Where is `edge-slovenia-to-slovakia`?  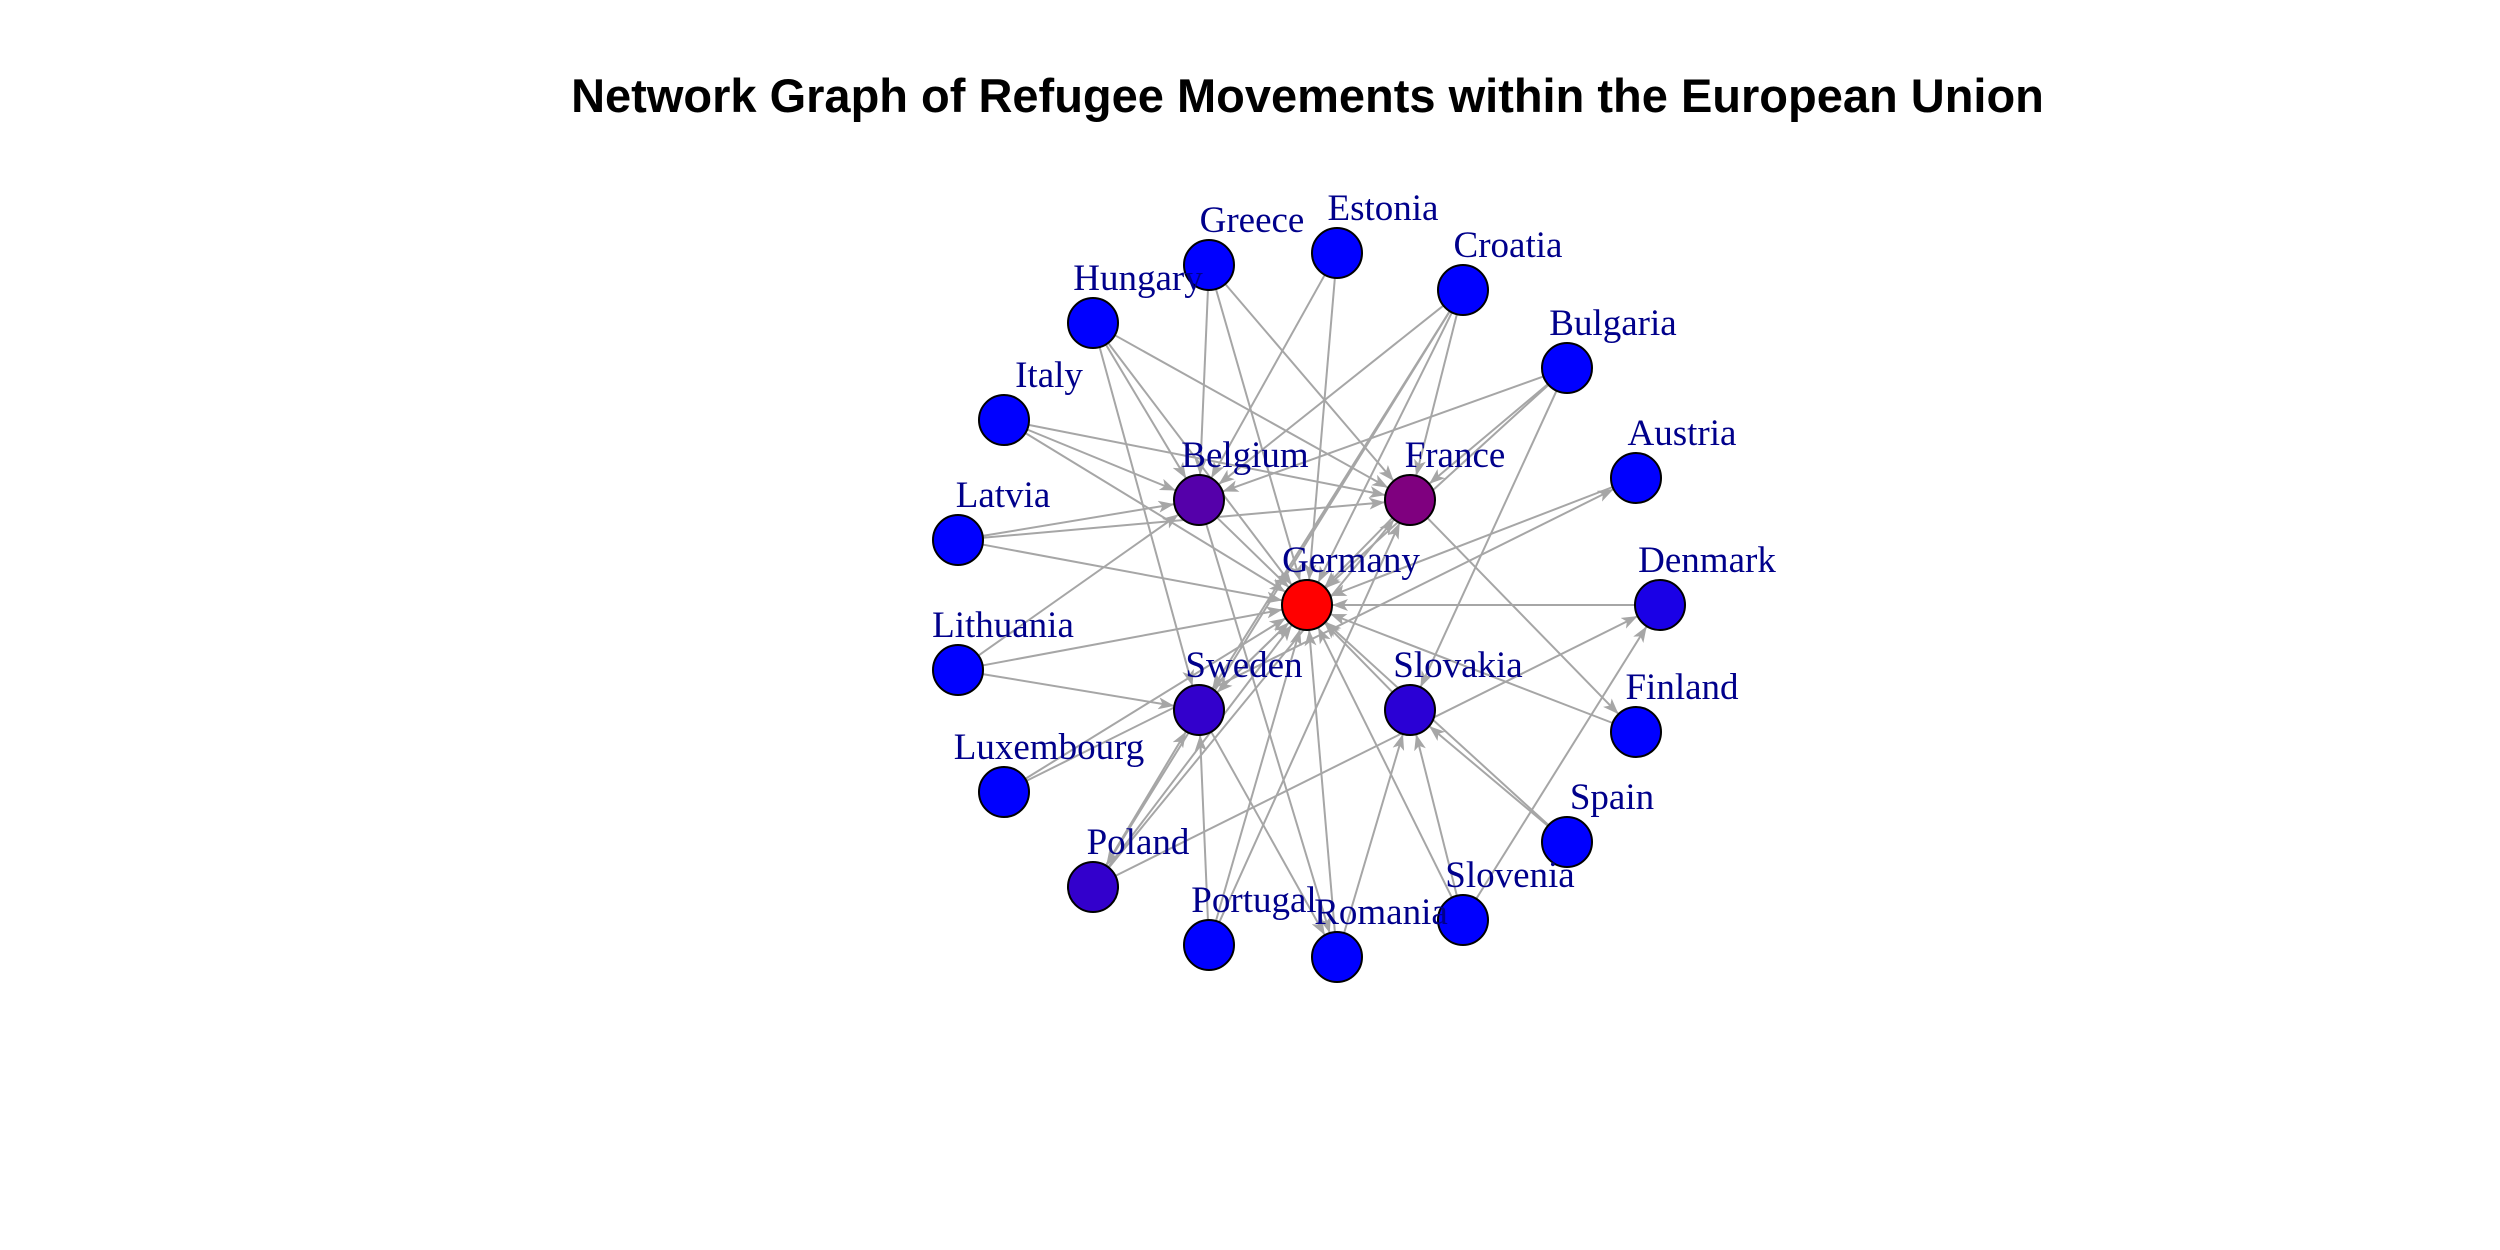
edge-slovenia-to-slovakia is located at coordinates (1436, 815).